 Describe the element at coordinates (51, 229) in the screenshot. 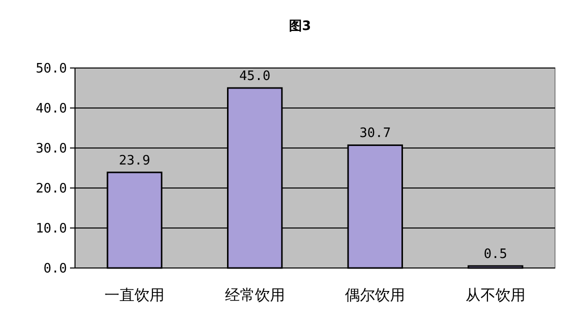

I see `y-tick-label: 10.0` at that location.